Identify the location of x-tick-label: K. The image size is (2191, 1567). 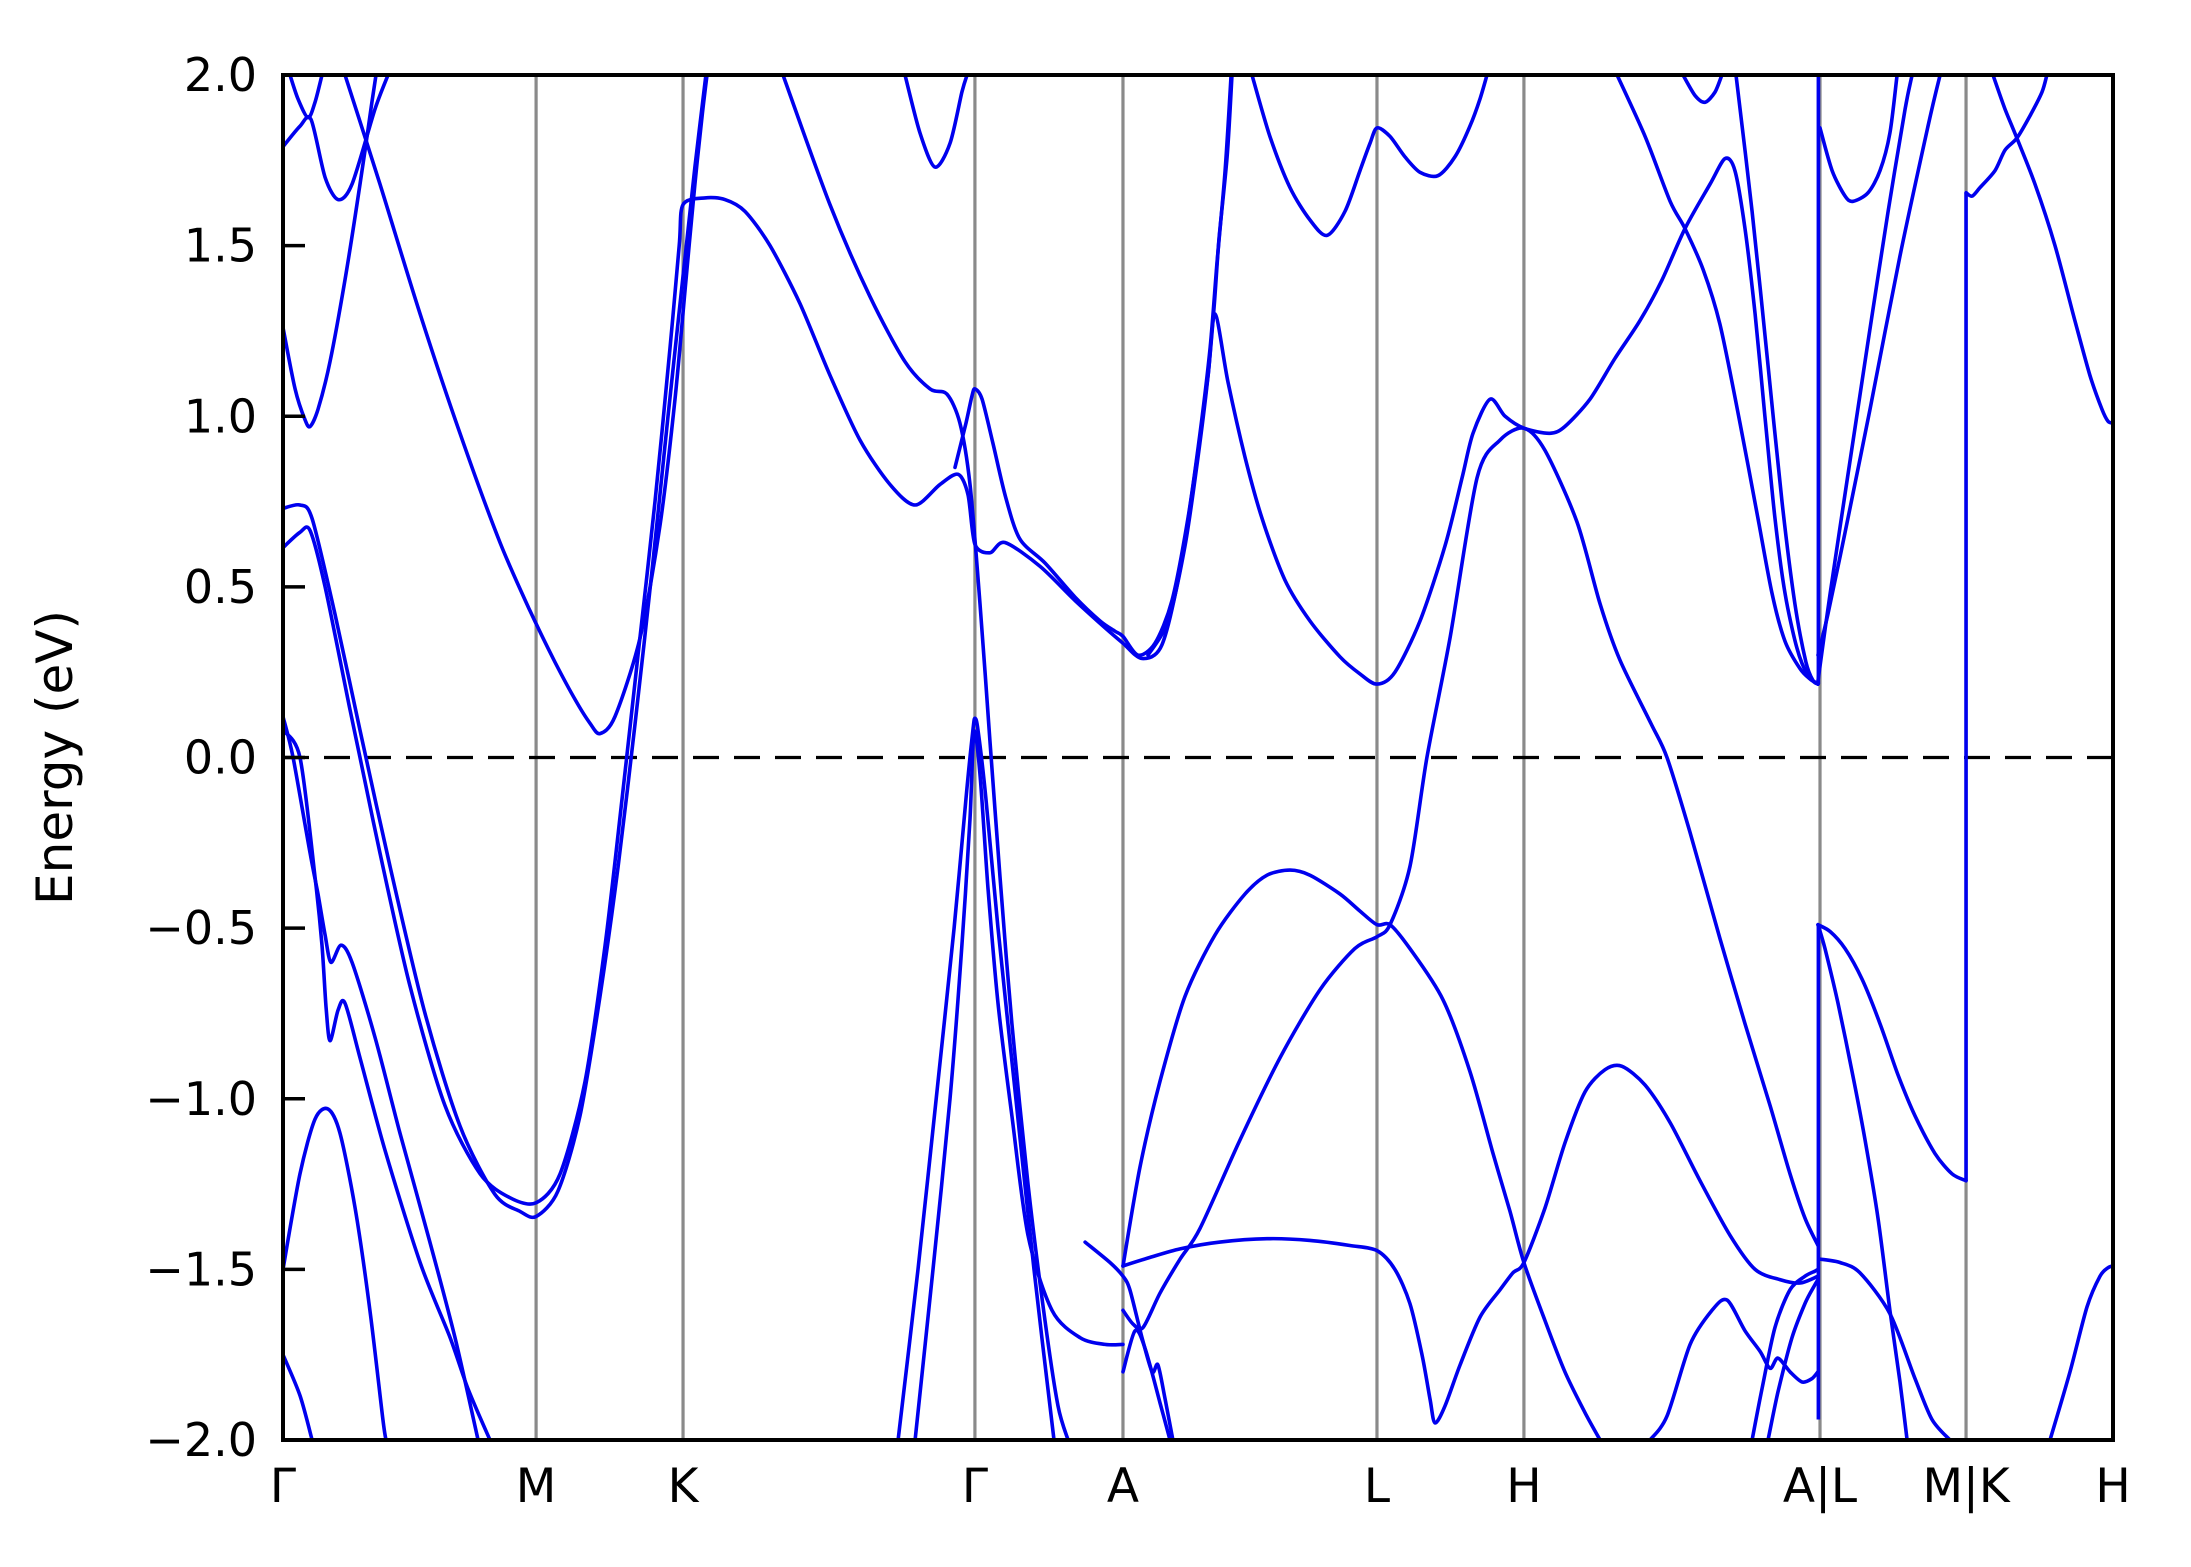
(684, 1486).